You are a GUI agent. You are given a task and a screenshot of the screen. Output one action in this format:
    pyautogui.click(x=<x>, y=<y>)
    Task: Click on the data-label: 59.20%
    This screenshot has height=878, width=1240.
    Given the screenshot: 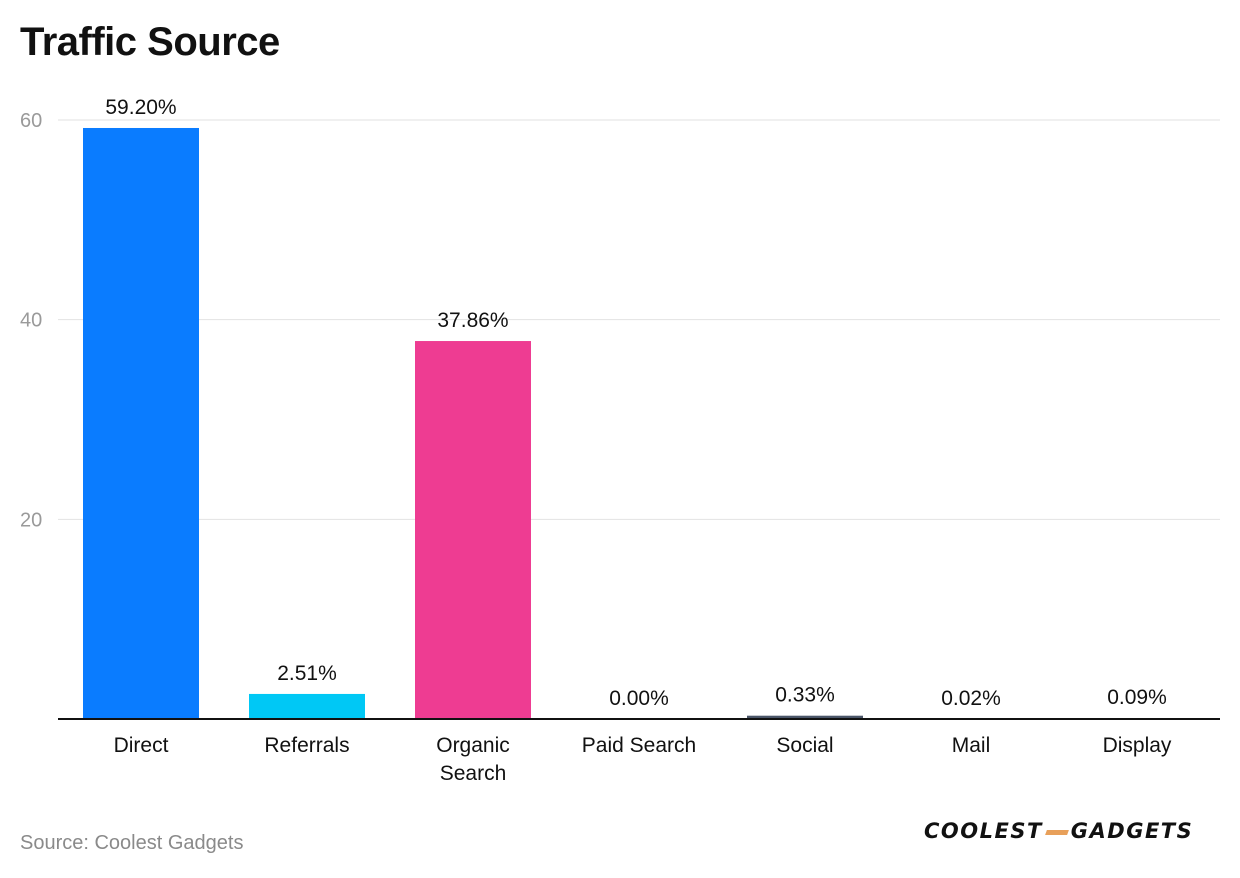 What is the action you would take?
    pyautogui.click(x=140, y=107)
    